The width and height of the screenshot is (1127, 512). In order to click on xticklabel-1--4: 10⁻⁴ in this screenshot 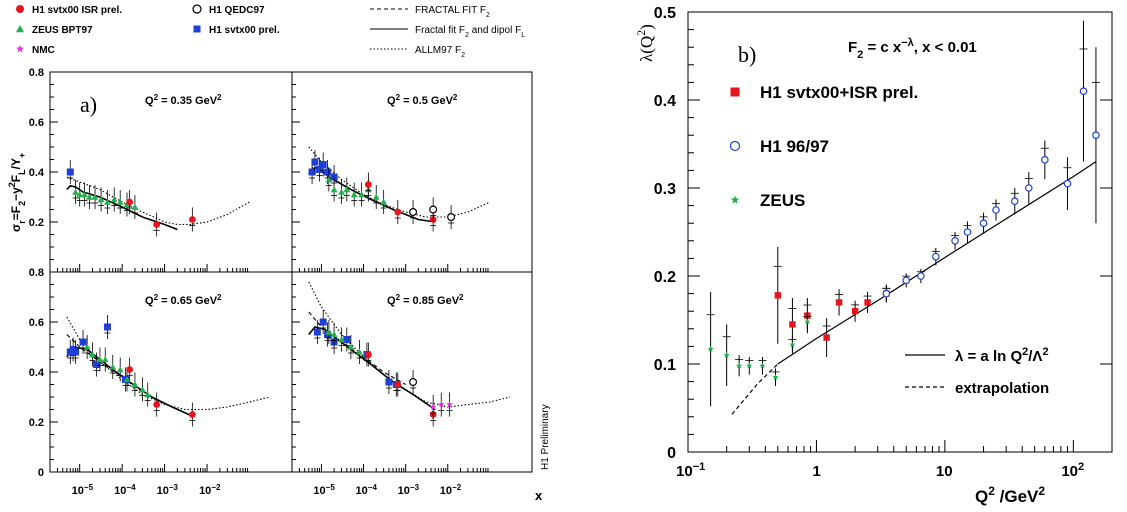, I will do `click(367, 490)`.